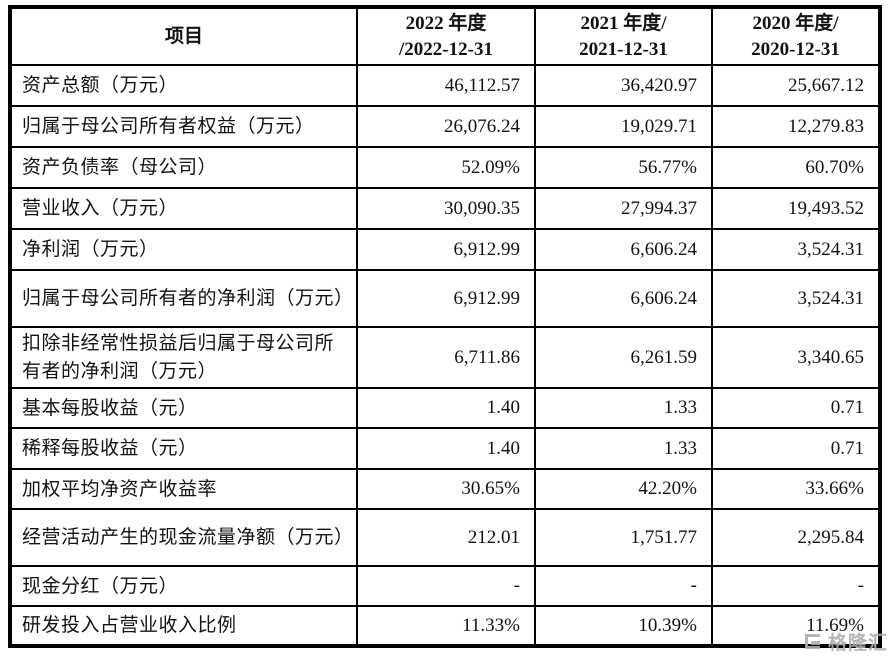 Image resolution: width=889 pixels, height=658 pixels. I want to click on row-label: 净利润（万元）, so click(183, 250).